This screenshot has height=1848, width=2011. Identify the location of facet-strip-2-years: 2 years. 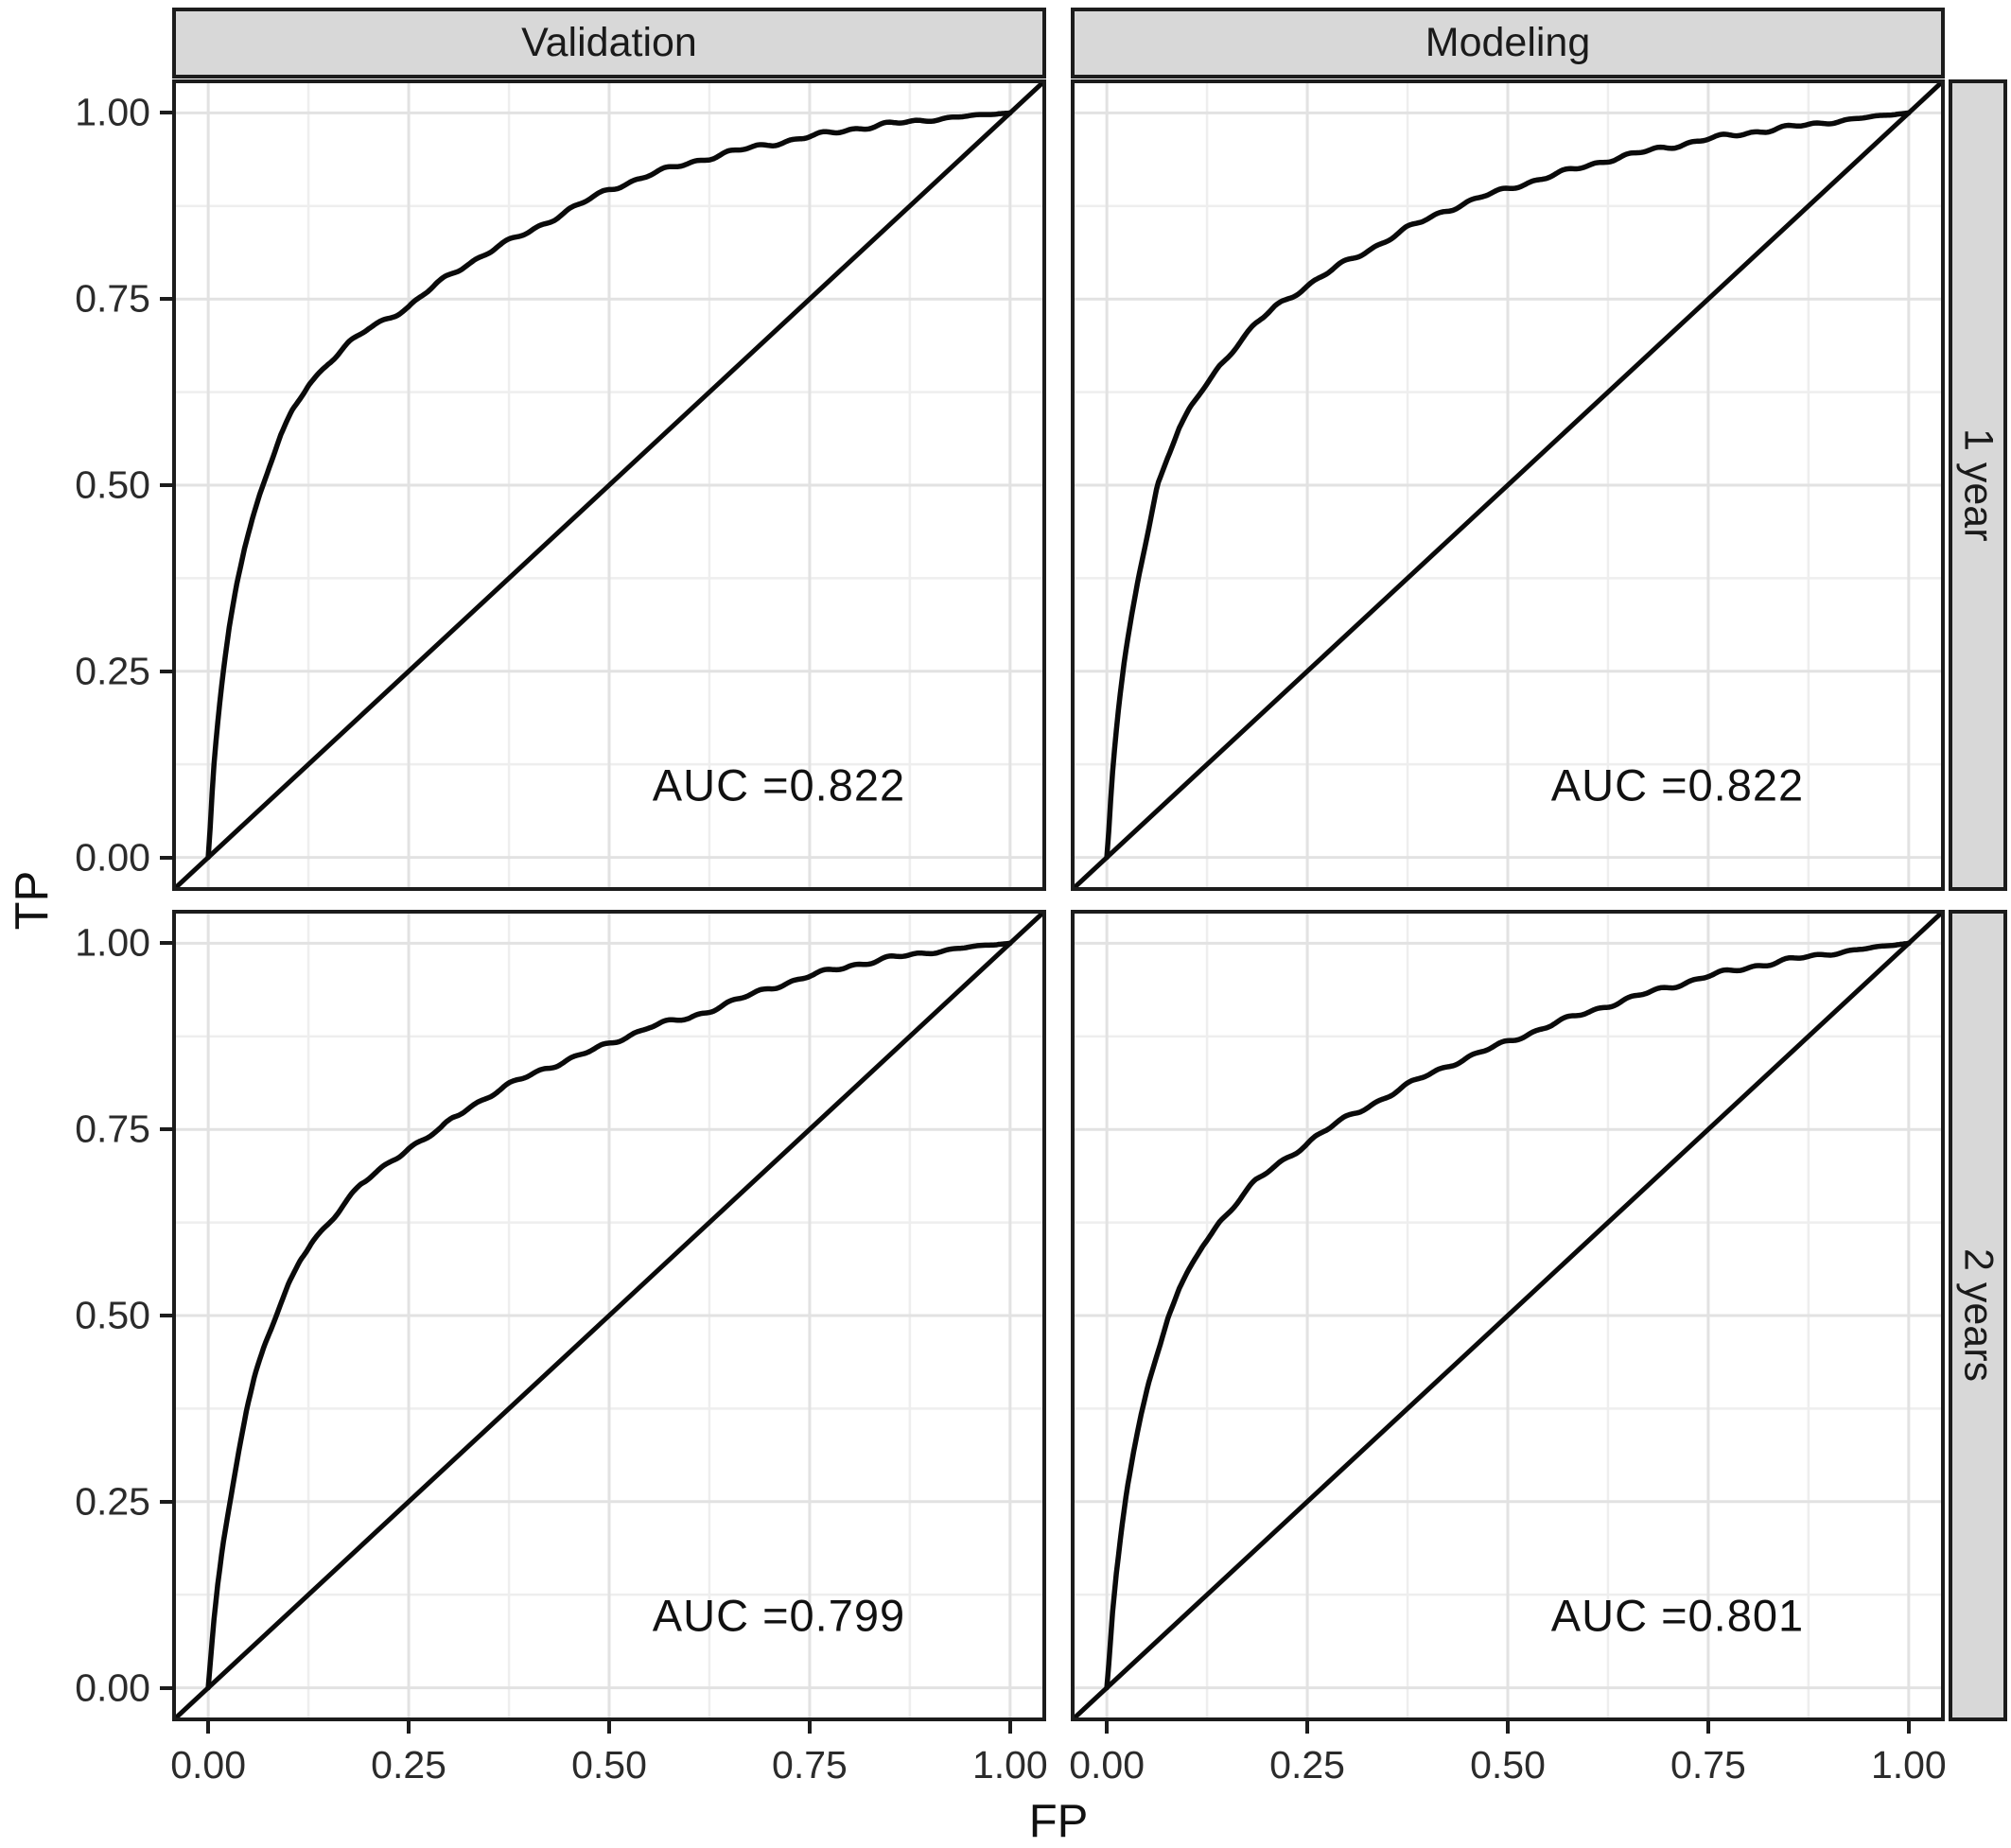
(1978, 1315).